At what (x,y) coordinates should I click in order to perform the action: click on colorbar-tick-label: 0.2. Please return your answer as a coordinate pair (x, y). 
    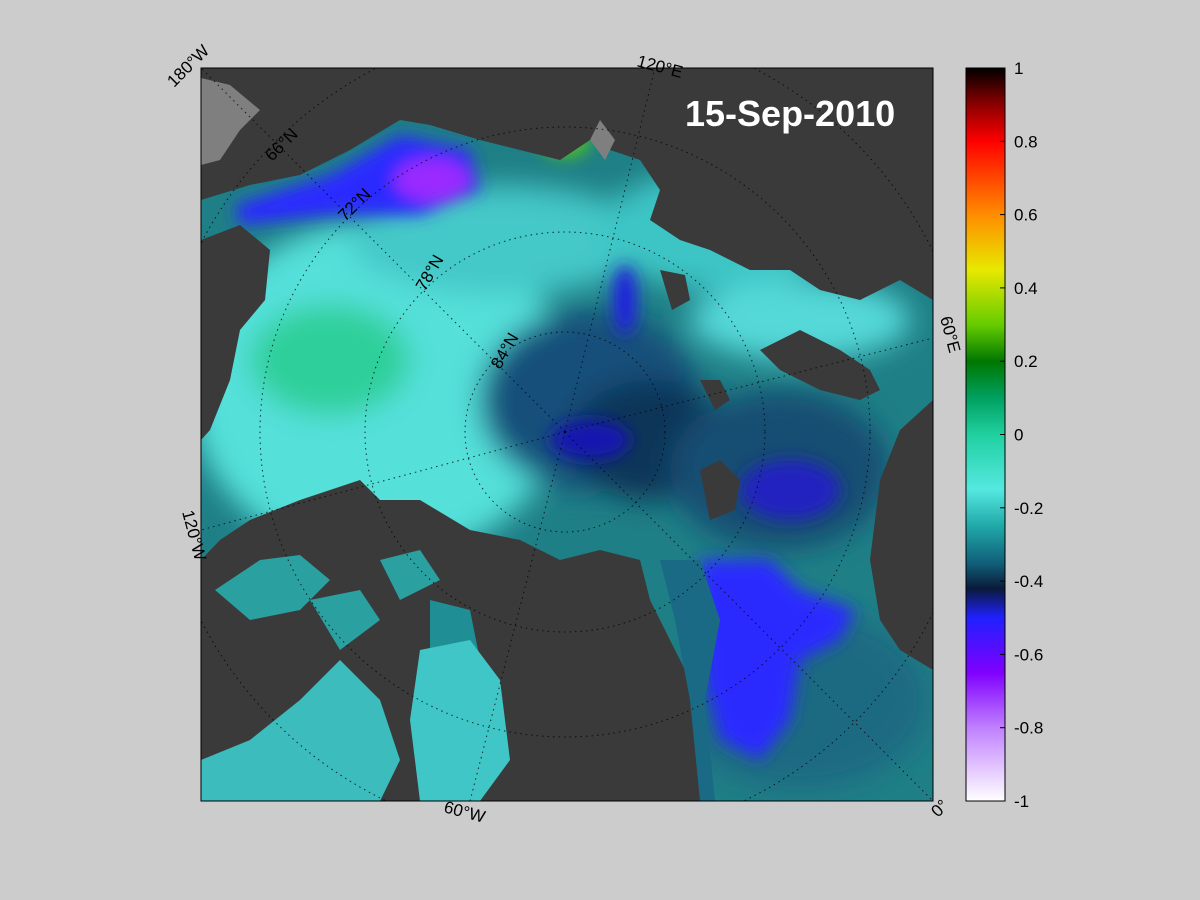
    Looking at the image, I should click on (1026, 361).